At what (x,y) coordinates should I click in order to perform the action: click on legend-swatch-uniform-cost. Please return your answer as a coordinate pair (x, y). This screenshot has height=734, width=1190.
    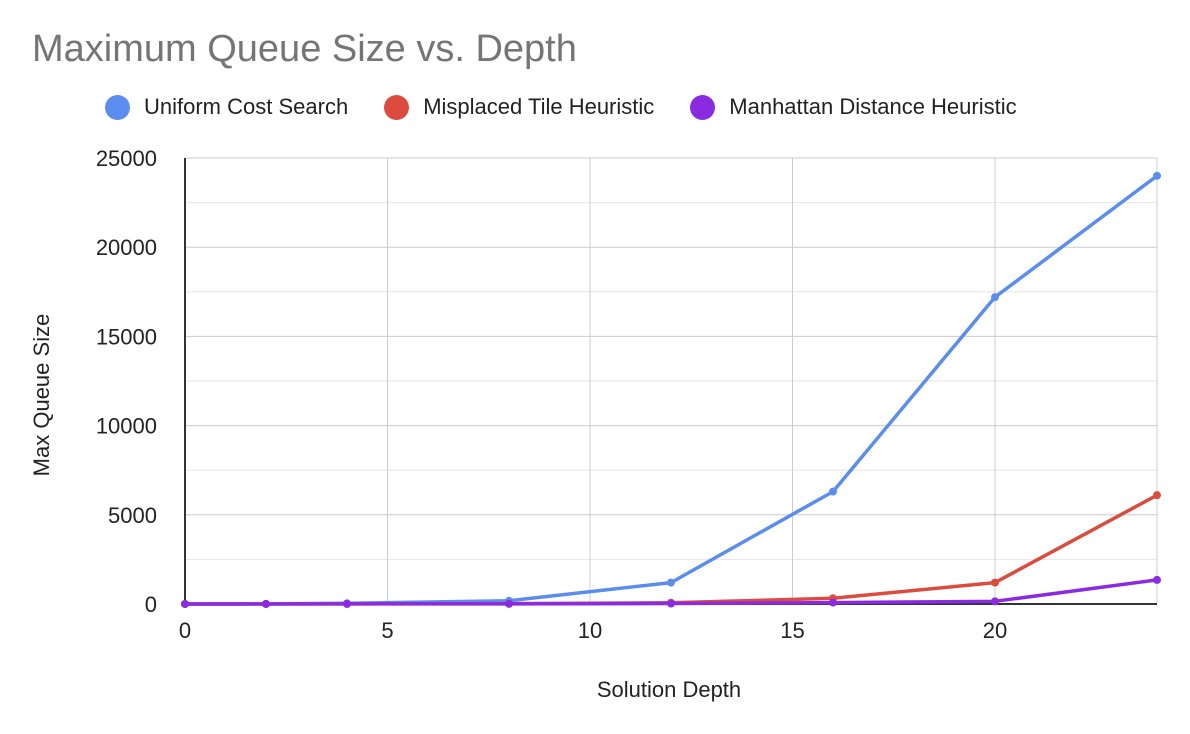
    Looking at the image, I should click on (117, 107).